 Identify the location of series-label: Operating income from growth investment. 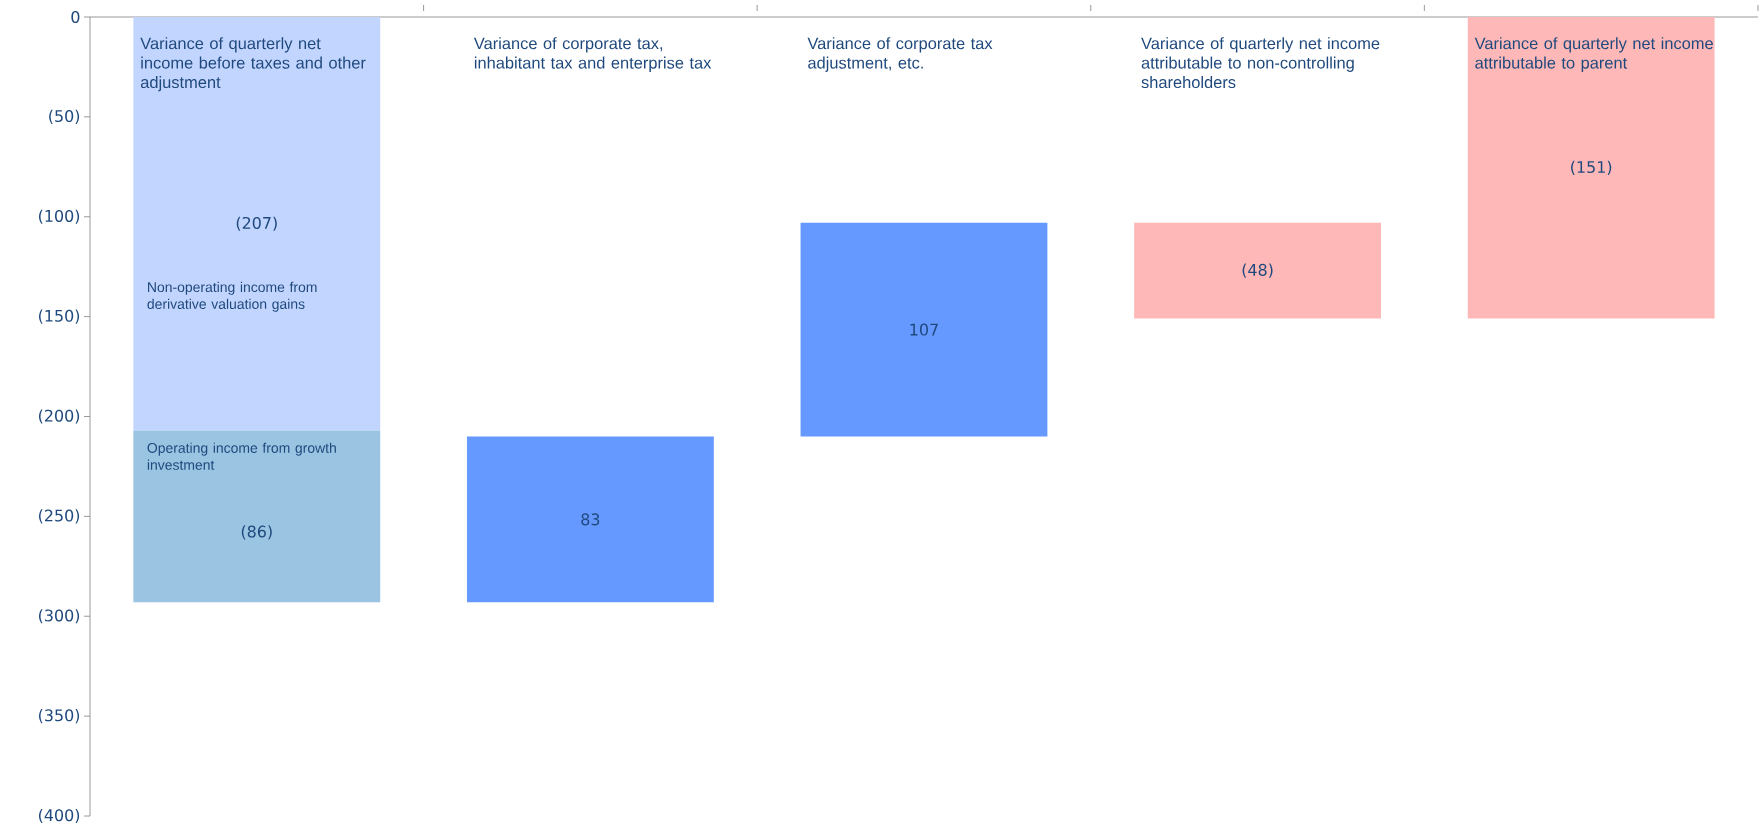
(241, 456).